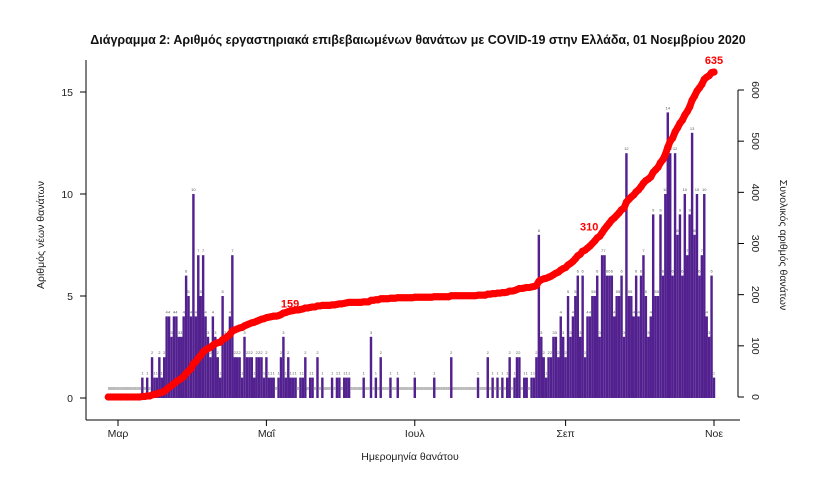 The height and width of the screenshot is (488, 837). Describe the element at coordinates (568, 291) in the screenshot. I see `bar-value-label: 5` at that location.